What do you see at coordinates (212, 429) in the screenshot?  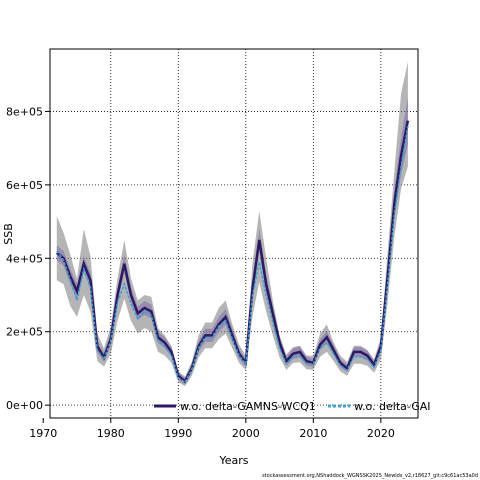 I see `x-axis: 1970 1980 1990 2000 2010 2020` at bounding box center [212, 429].